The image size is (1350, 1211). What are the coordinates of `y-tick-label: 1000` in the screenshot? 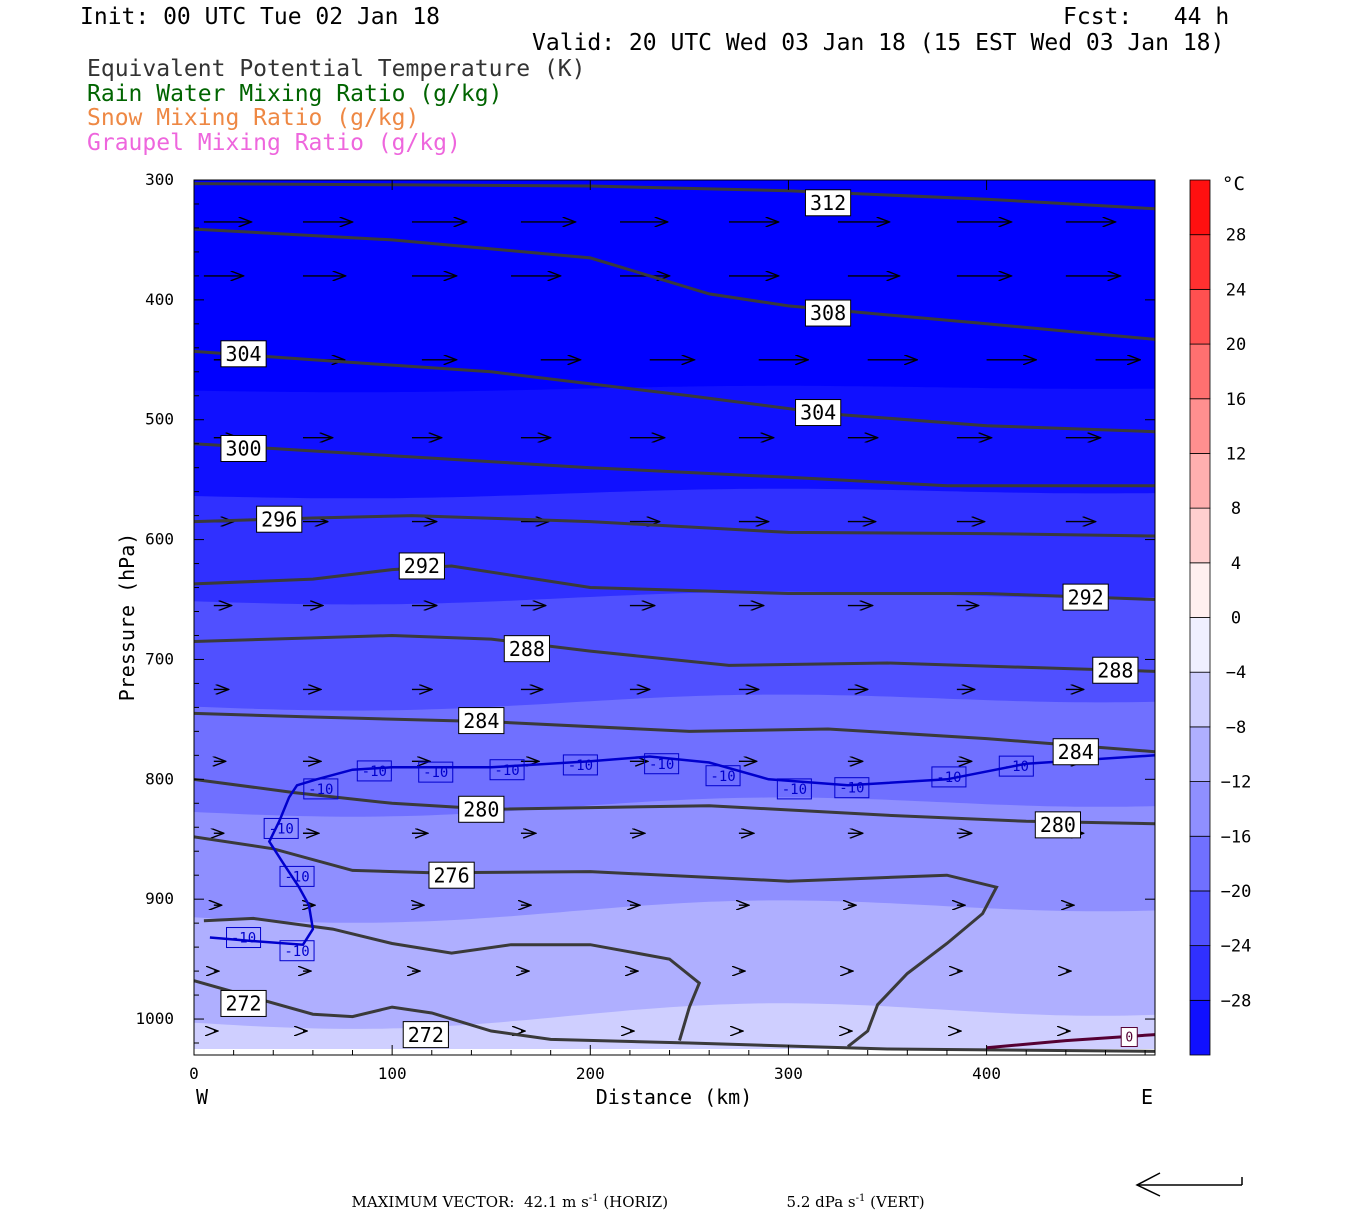 It's located at (154, 1018).